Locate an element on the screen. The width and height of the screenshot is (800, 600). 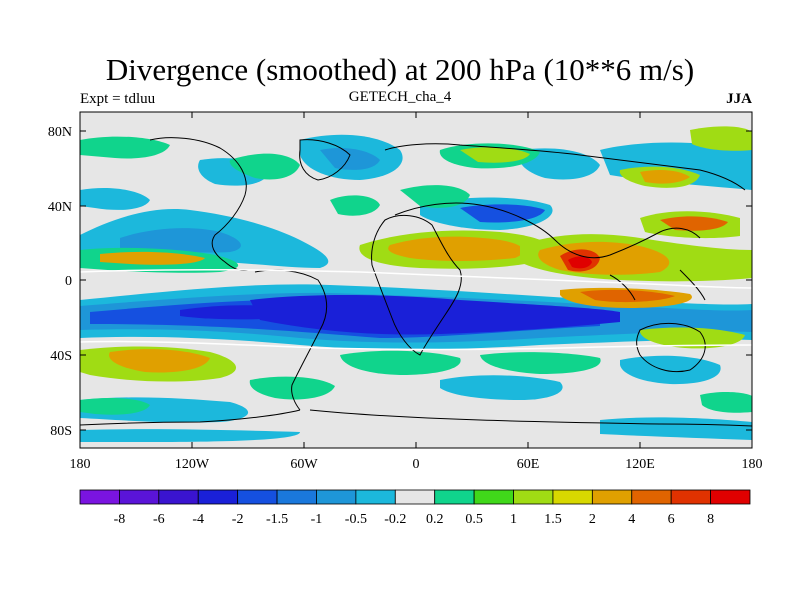
experiment-label: Expt = tdluu is located at coordinates (118, 99).